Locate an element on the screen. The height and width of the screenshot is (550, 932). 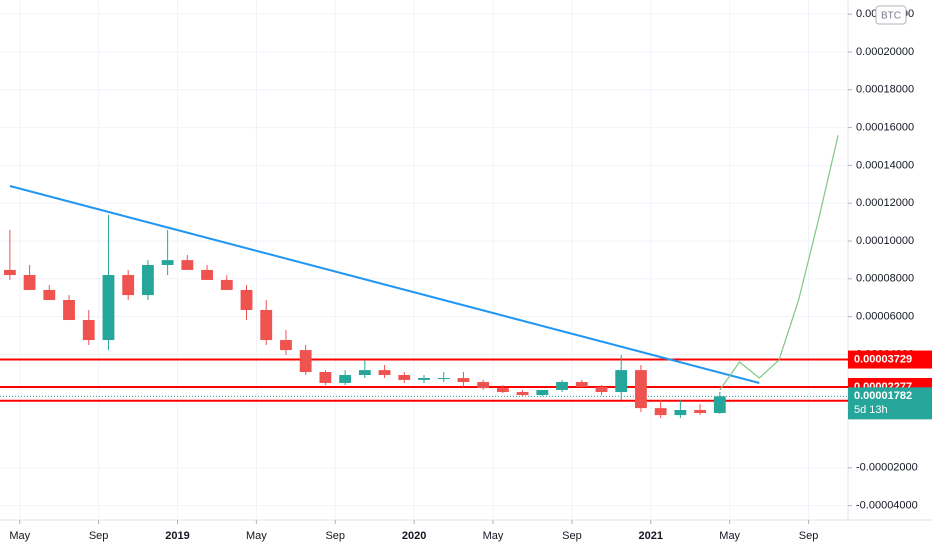
y-tick-label: 0.00012000 is located at coordinates (885, 203).